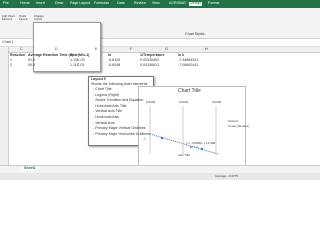 This screenshot has width=320, height=240. What do you see at coordinates (149, 65) in the screenshot?
I see `table-cell: 0.00336613` at bounding box center [149, 65].